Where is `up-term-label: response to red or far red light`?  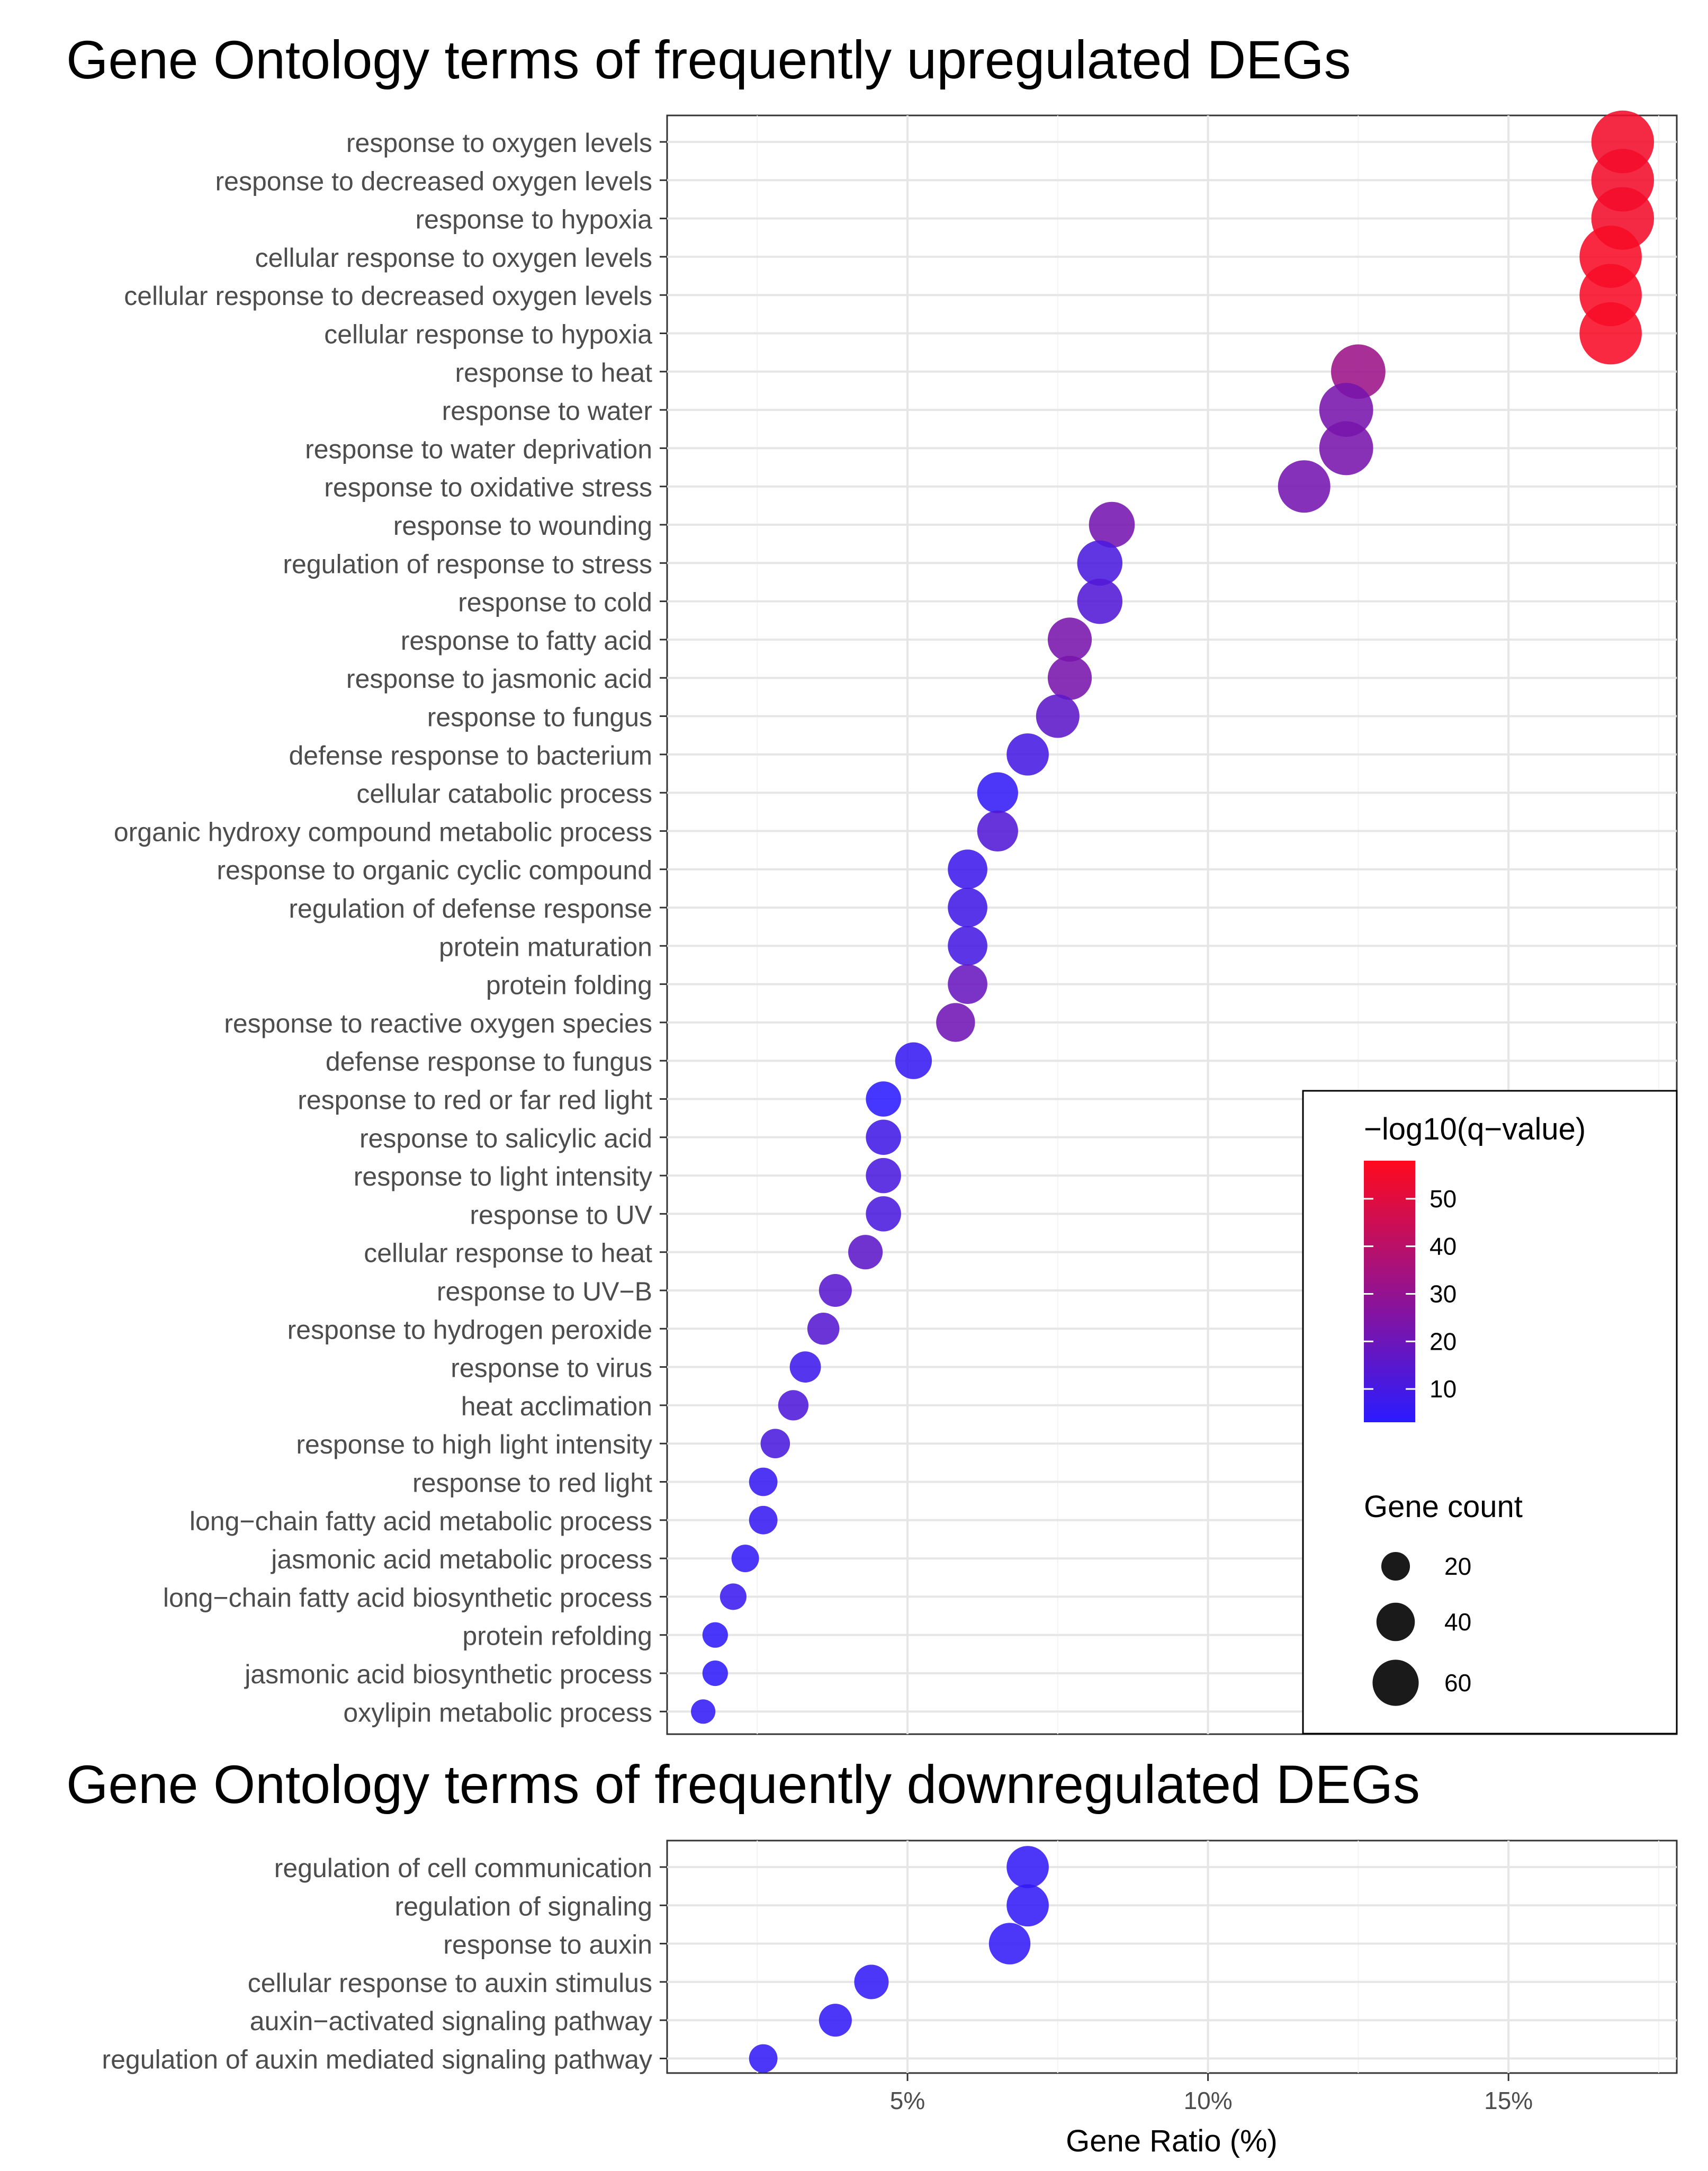 up-term-label: response to red or far red light is located at coordinates (475, 1101).